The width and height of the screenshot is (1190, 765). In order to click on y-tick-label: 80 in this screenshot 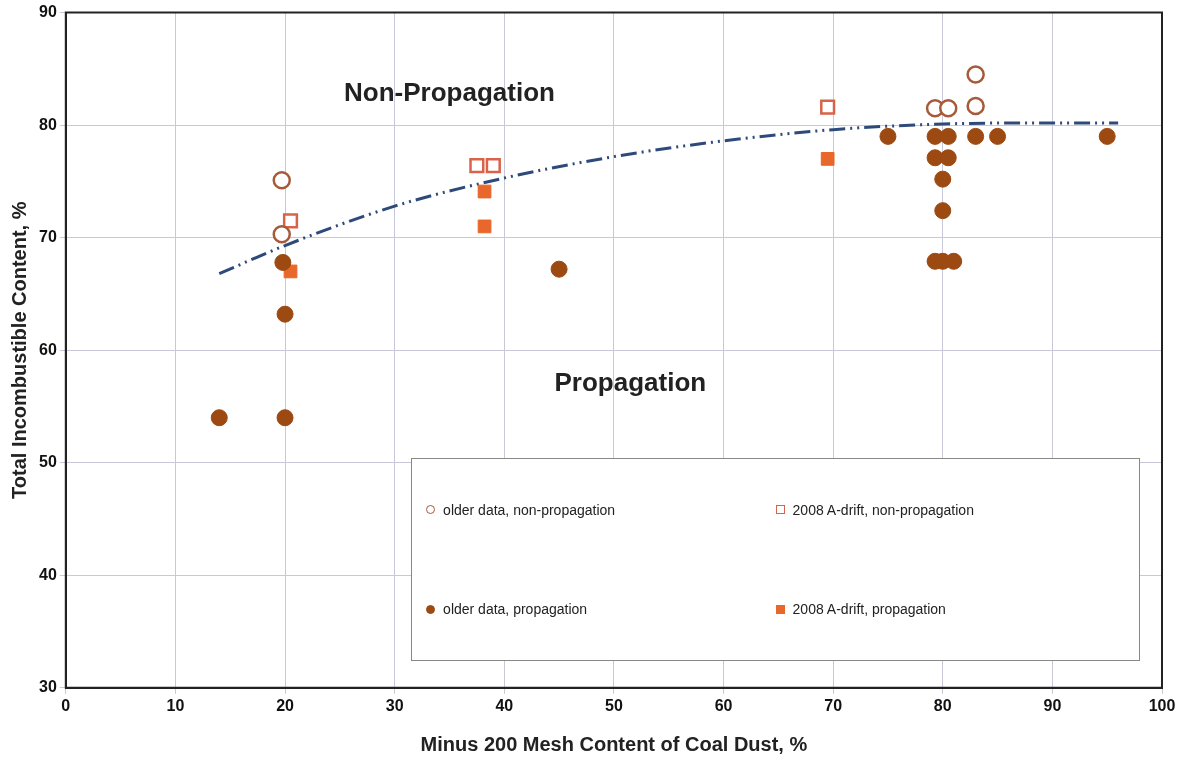, I will do `click(48, 124)`.